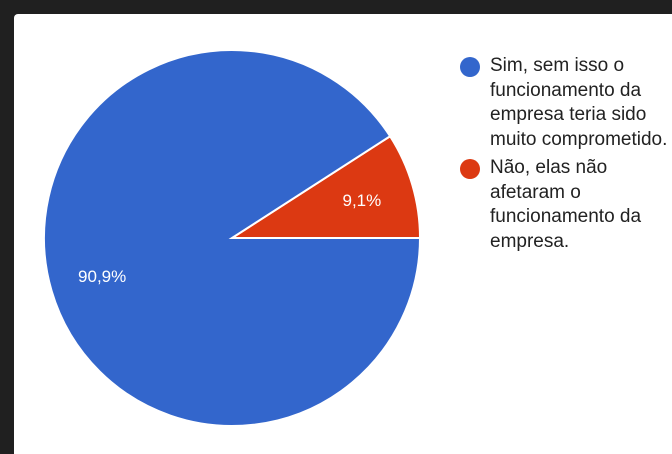 This screenshot has width=672, height=454. What do you see at coordinates (361, 200) in the screenshot?
I see `slice-label-1: 9,1%` at bounding box center [361, 200].